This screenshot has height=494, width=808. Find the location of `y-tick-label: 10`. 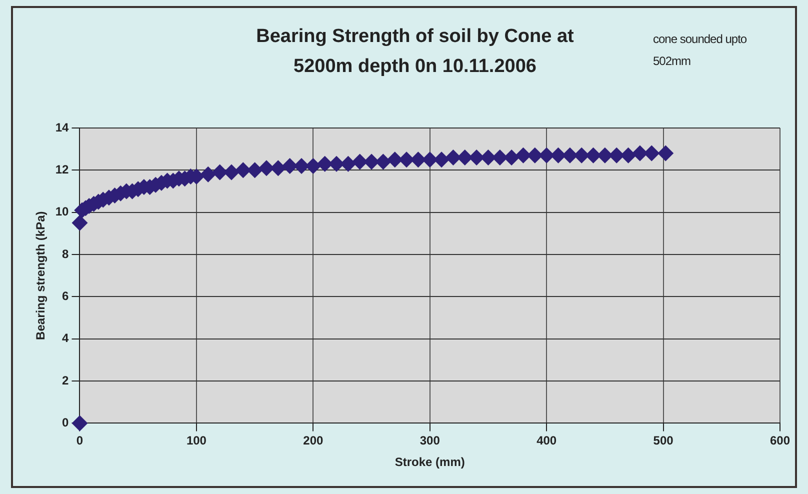

y-tick-label: 10 is located at coordinates (62, 211).